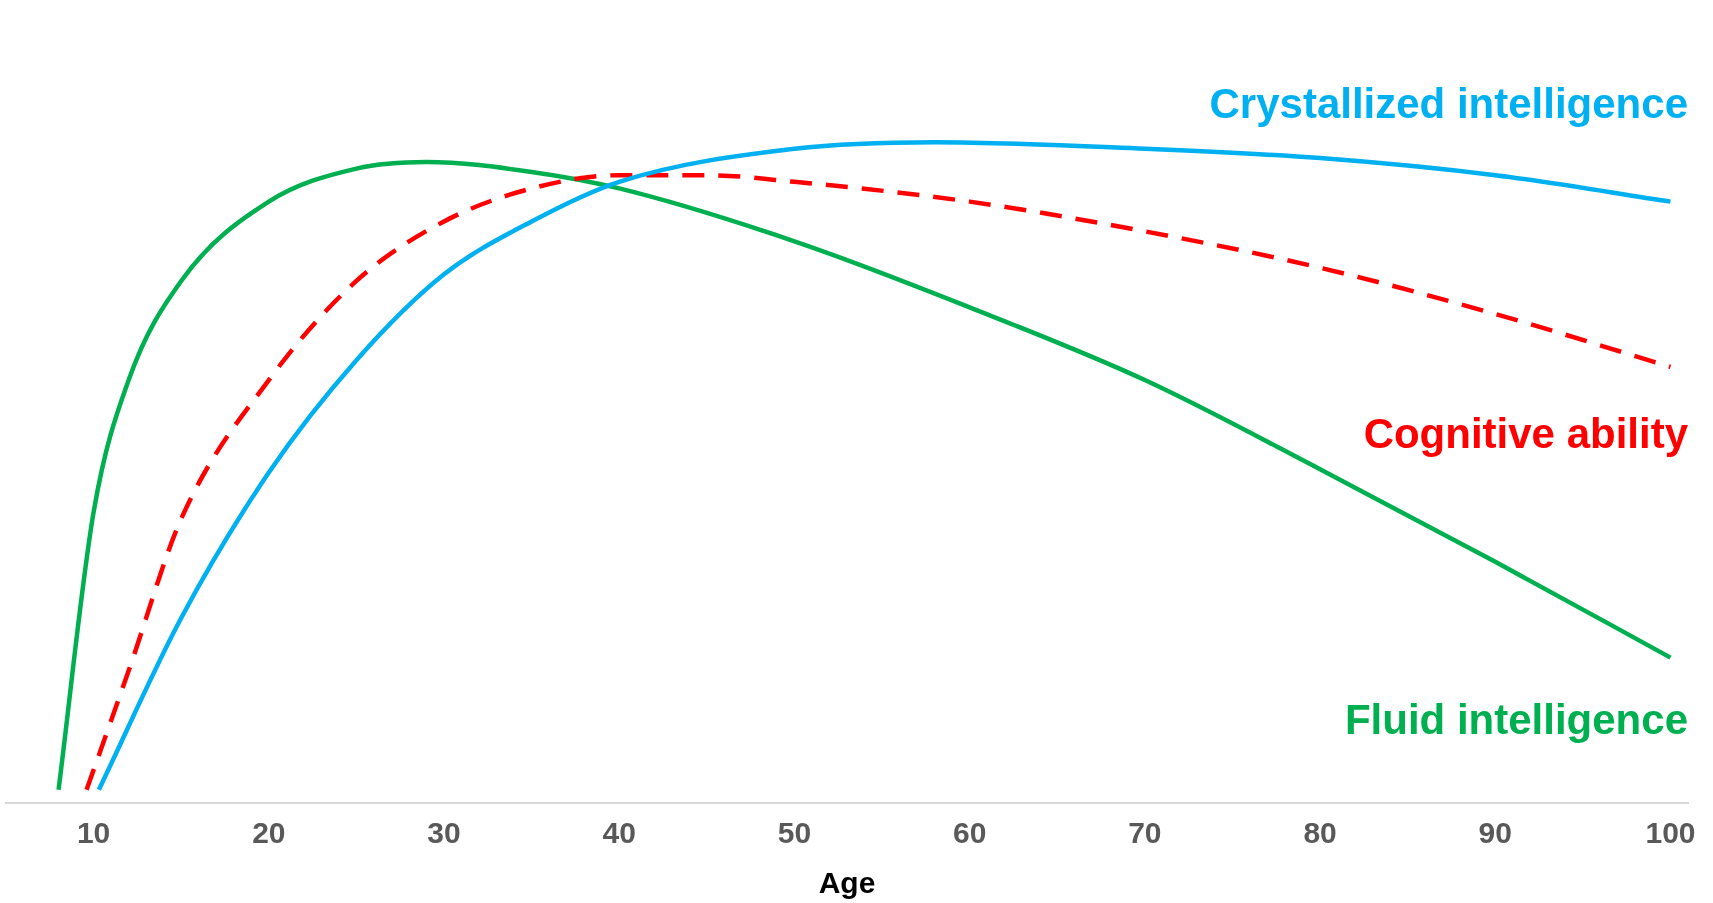  I want to click on x-tick-label: 50, so click(794, 833).